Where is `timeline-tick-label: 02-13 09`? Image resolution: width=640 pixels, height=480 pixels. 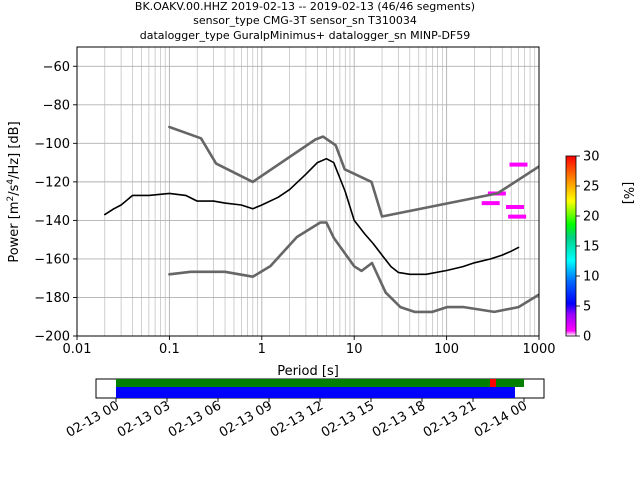 timeline-tick-label: 02-13 09 is located at coordinates (246, 419).